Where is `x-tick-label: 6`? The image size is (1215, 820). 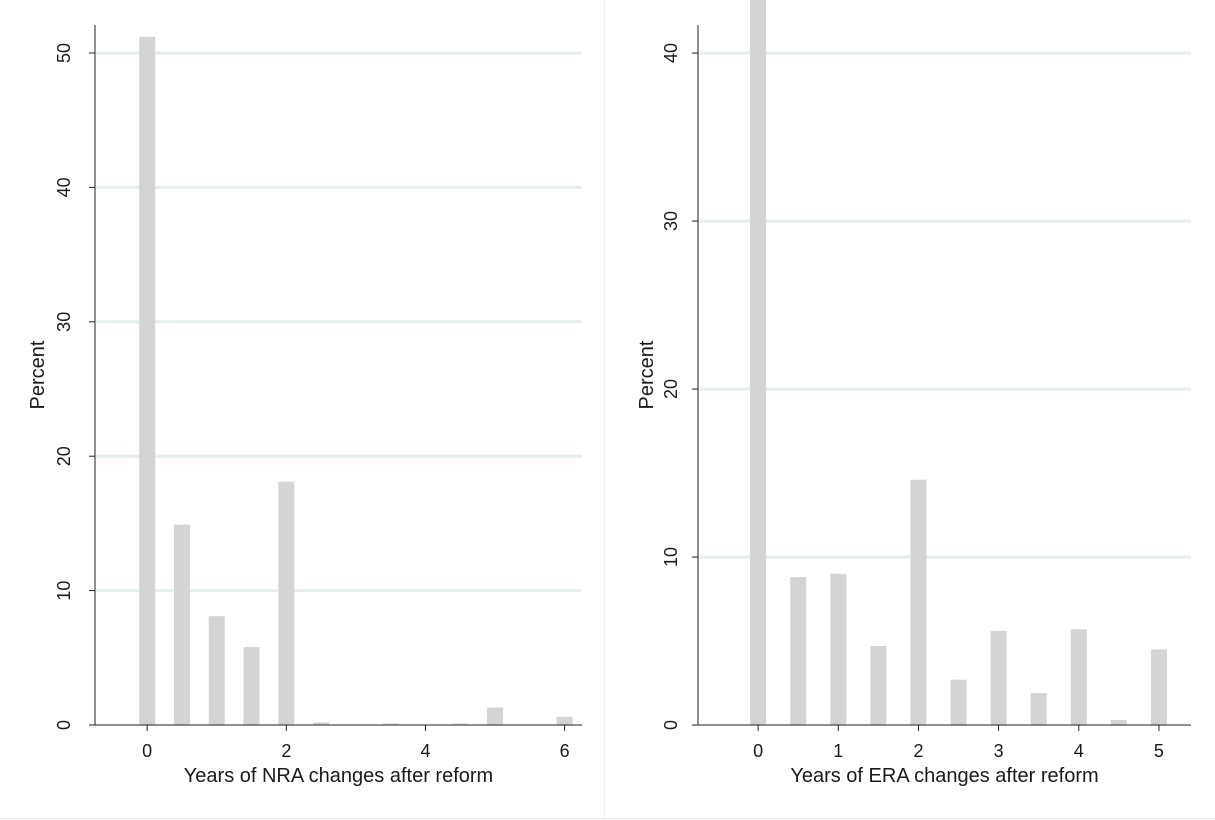
x-tick-label: 6 is located at coordinates (565, 751).